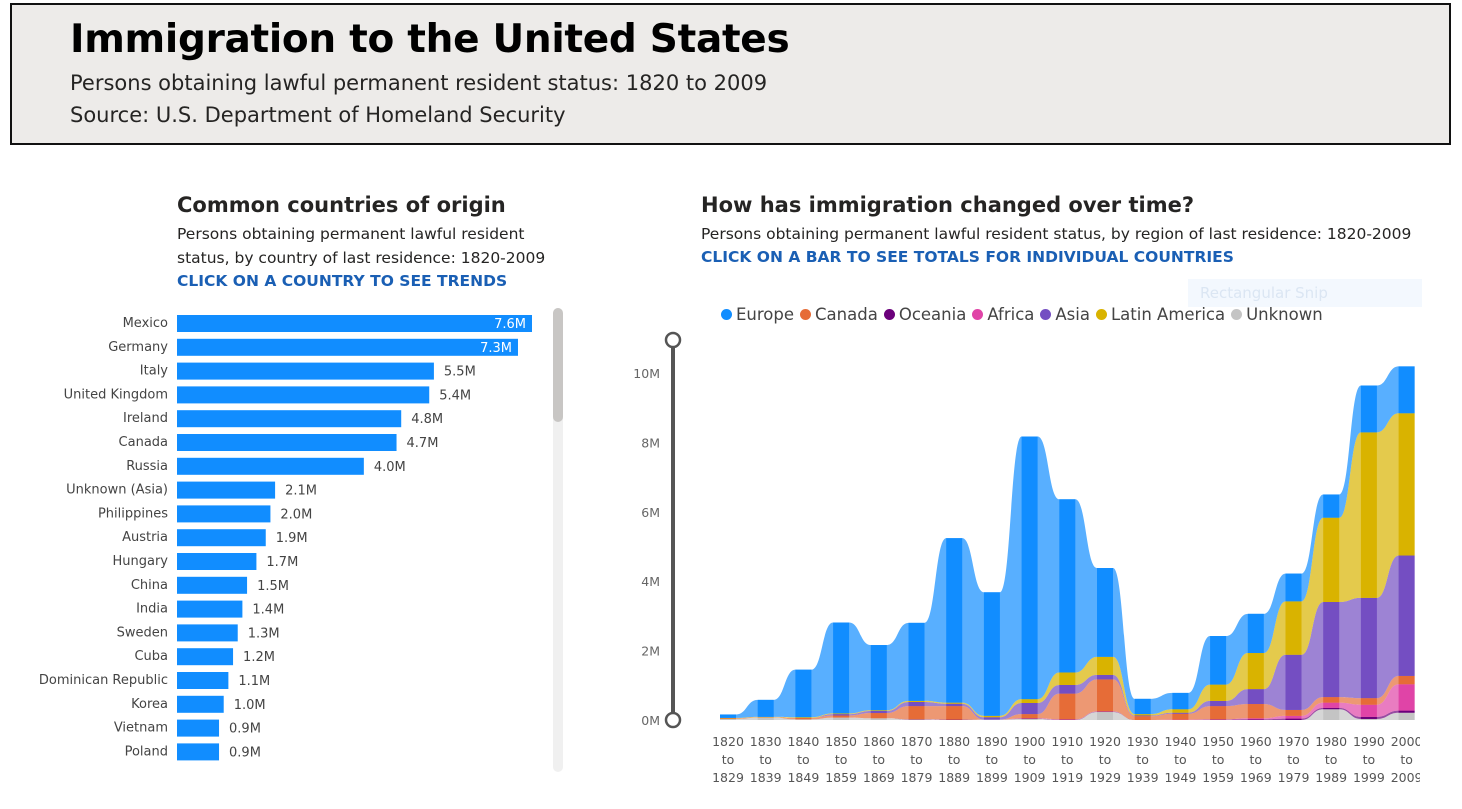 Image resolution: width=1462 pixels, height=809 pixels. Describe the element at coordinates (154, 371) in the screenshot. I see `bar-category-label: Italy` at that location.